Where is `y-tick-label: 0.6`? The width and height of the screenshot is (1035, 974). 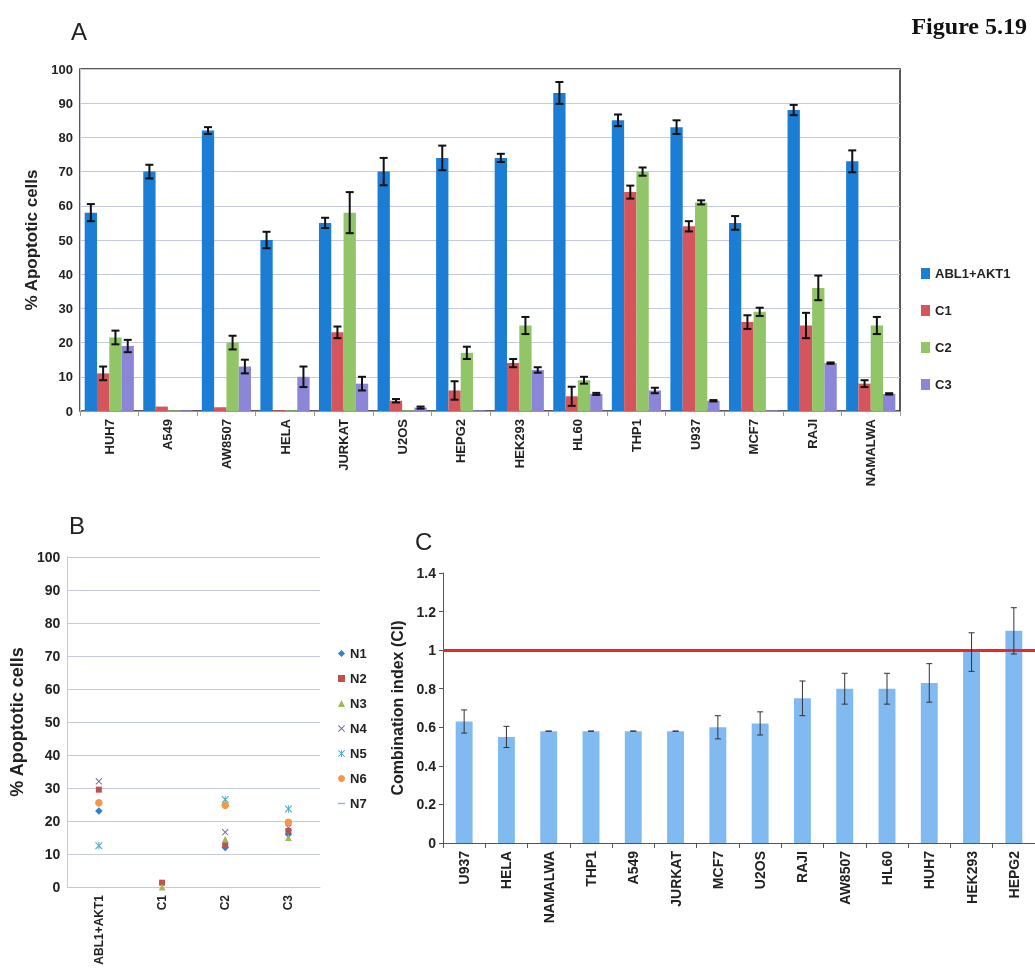 y-tick-label: 0.6 is located at coordinates (426, 727).